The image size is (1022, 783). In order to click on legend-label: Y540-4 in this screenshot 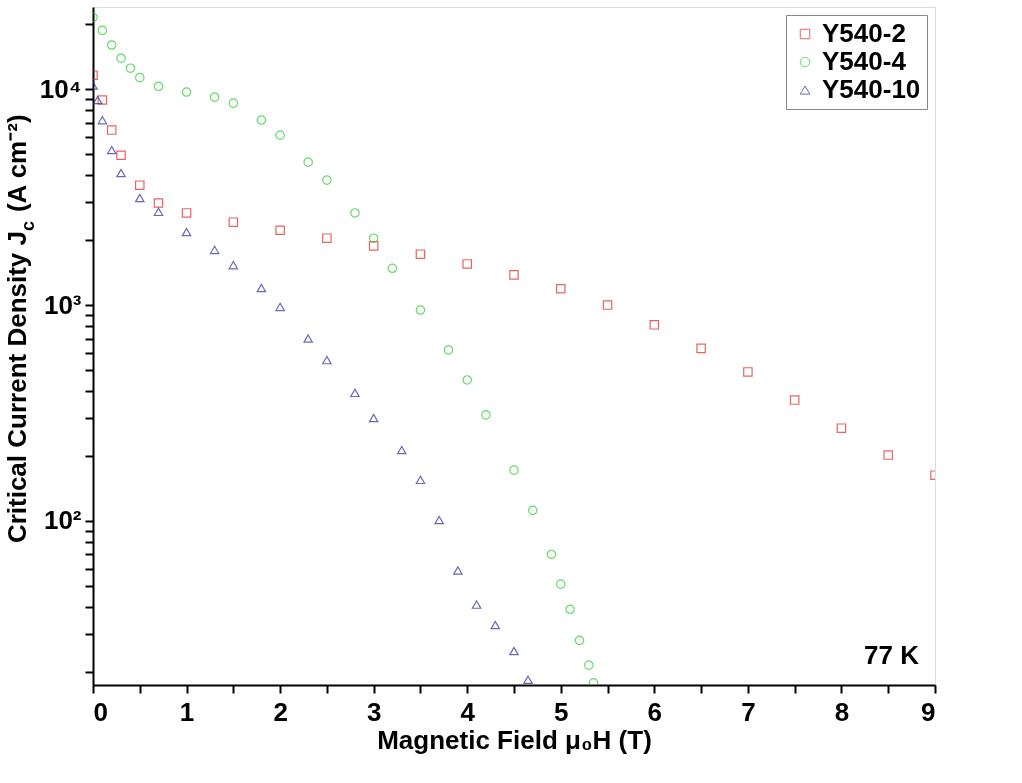, I will do `click(864, 61)`.